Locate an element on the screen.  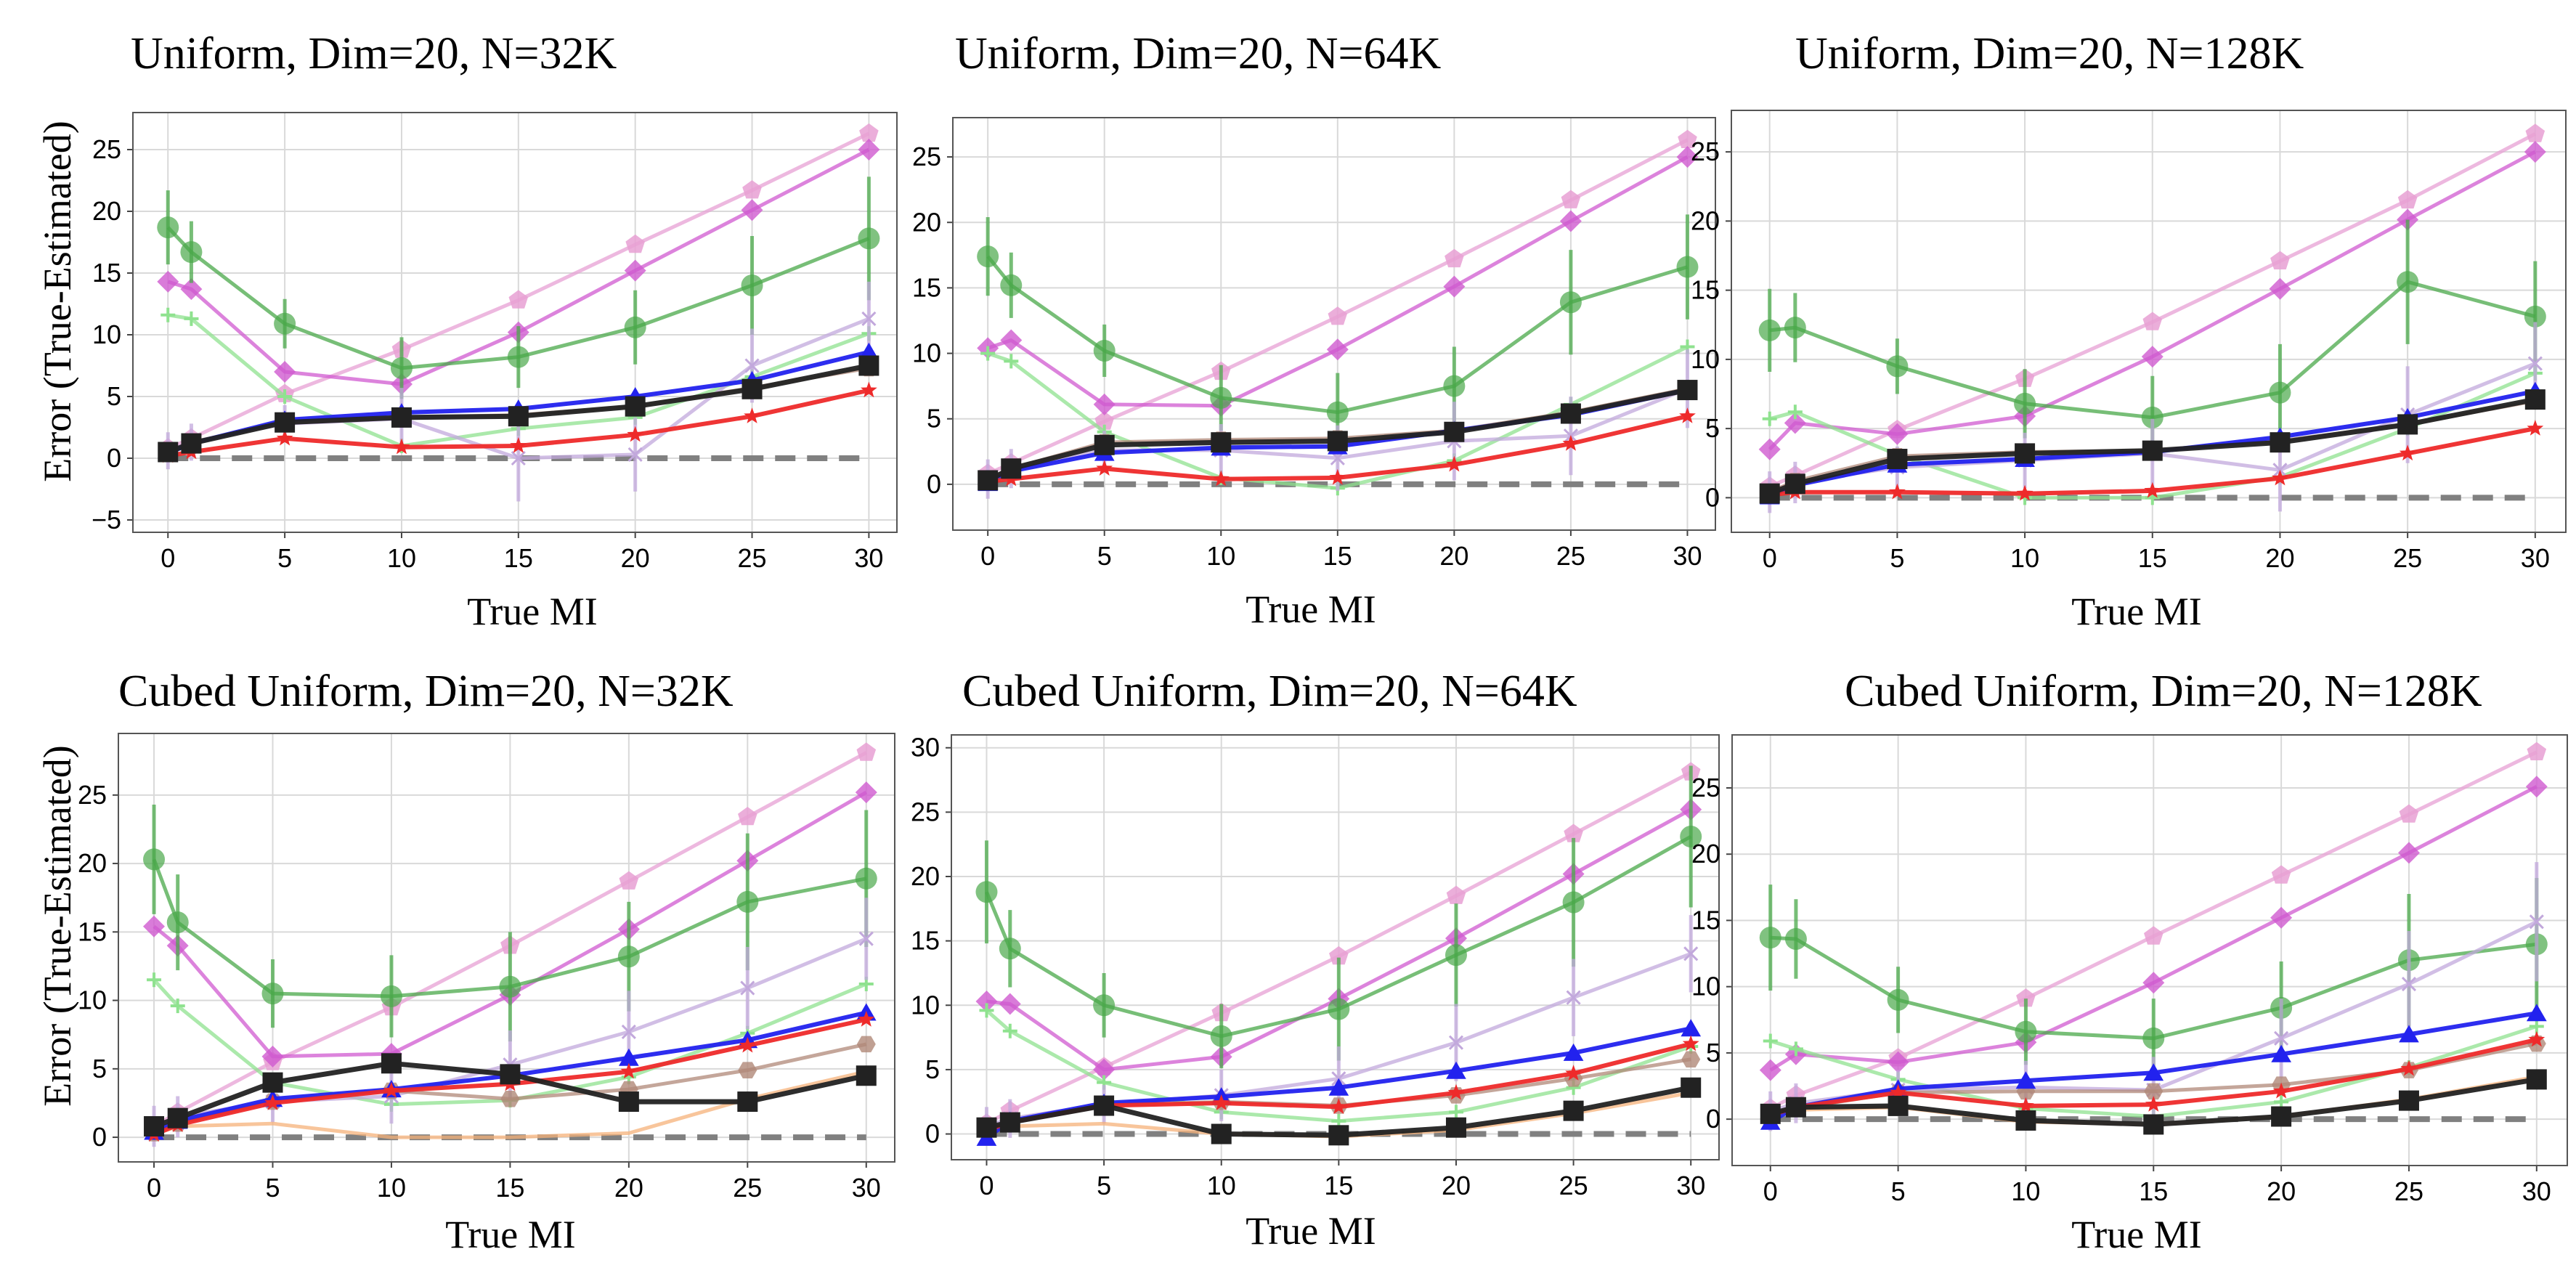
y-tick-label: 10 is located at coordinates (92, 1000).